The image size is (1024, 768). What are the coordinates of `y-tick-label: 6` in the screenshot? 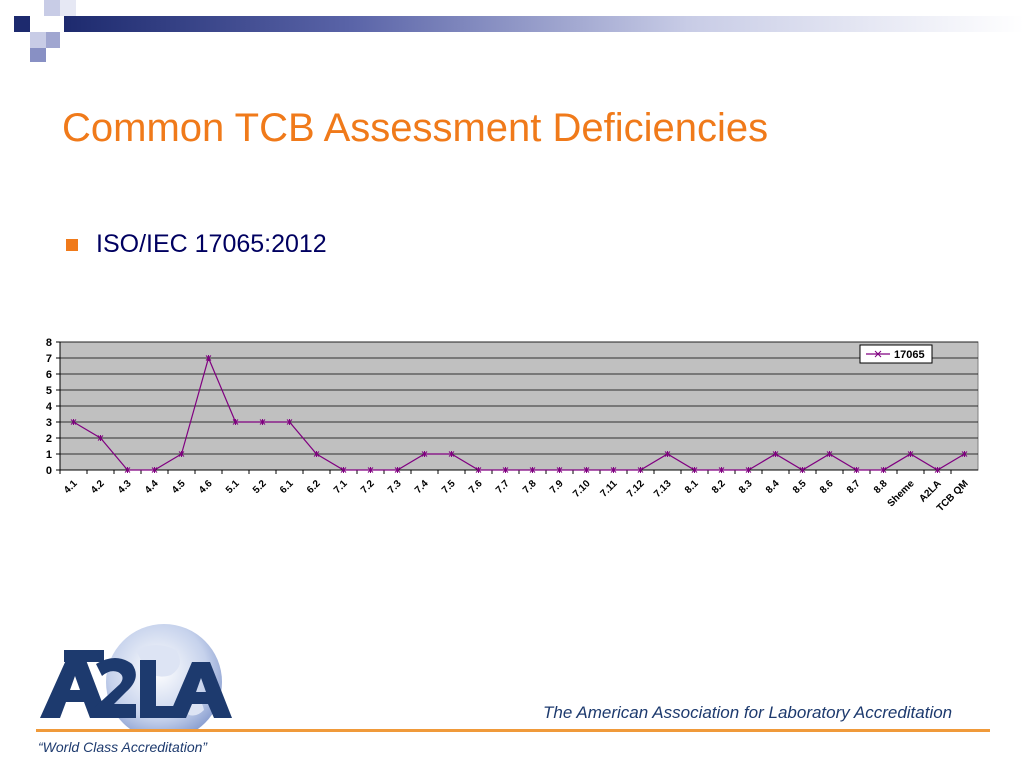 It's located at (49, 375).